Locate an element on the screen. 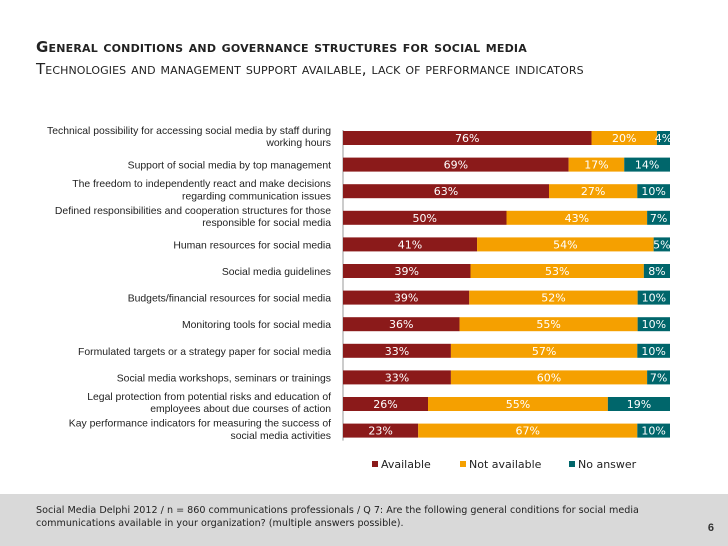 This screenshot has height=546, width=728. data-label: 17% is located at coordinates (596, 165).